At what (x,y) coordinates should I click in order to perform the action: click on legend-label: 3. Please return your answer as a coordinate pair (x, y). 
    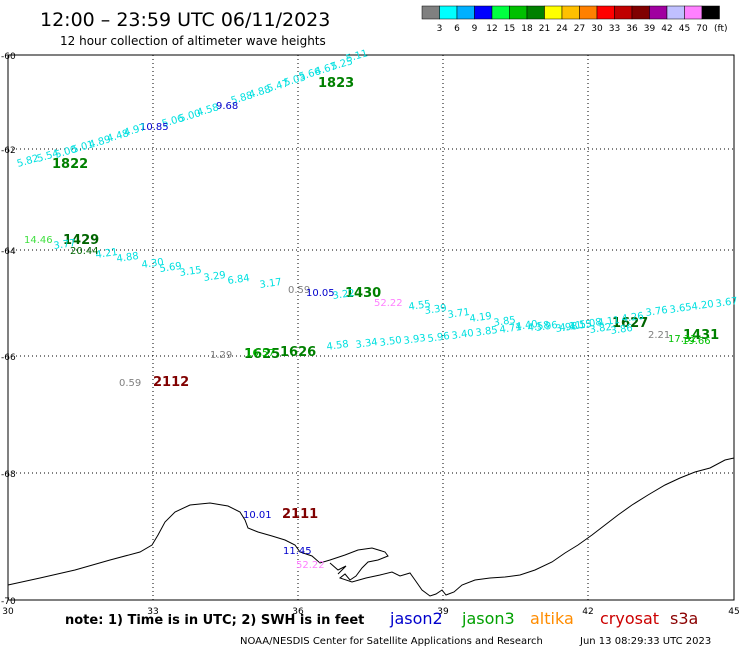
    Looking at the image, I should click on (440, 29).